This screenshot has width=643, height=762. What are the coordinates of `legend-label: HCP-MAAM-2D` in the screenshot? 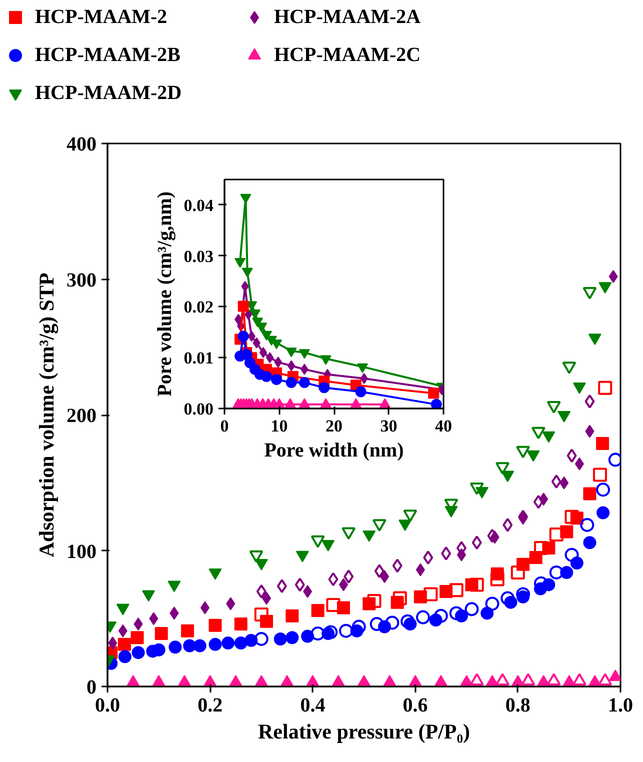 It's located at (109, 93).